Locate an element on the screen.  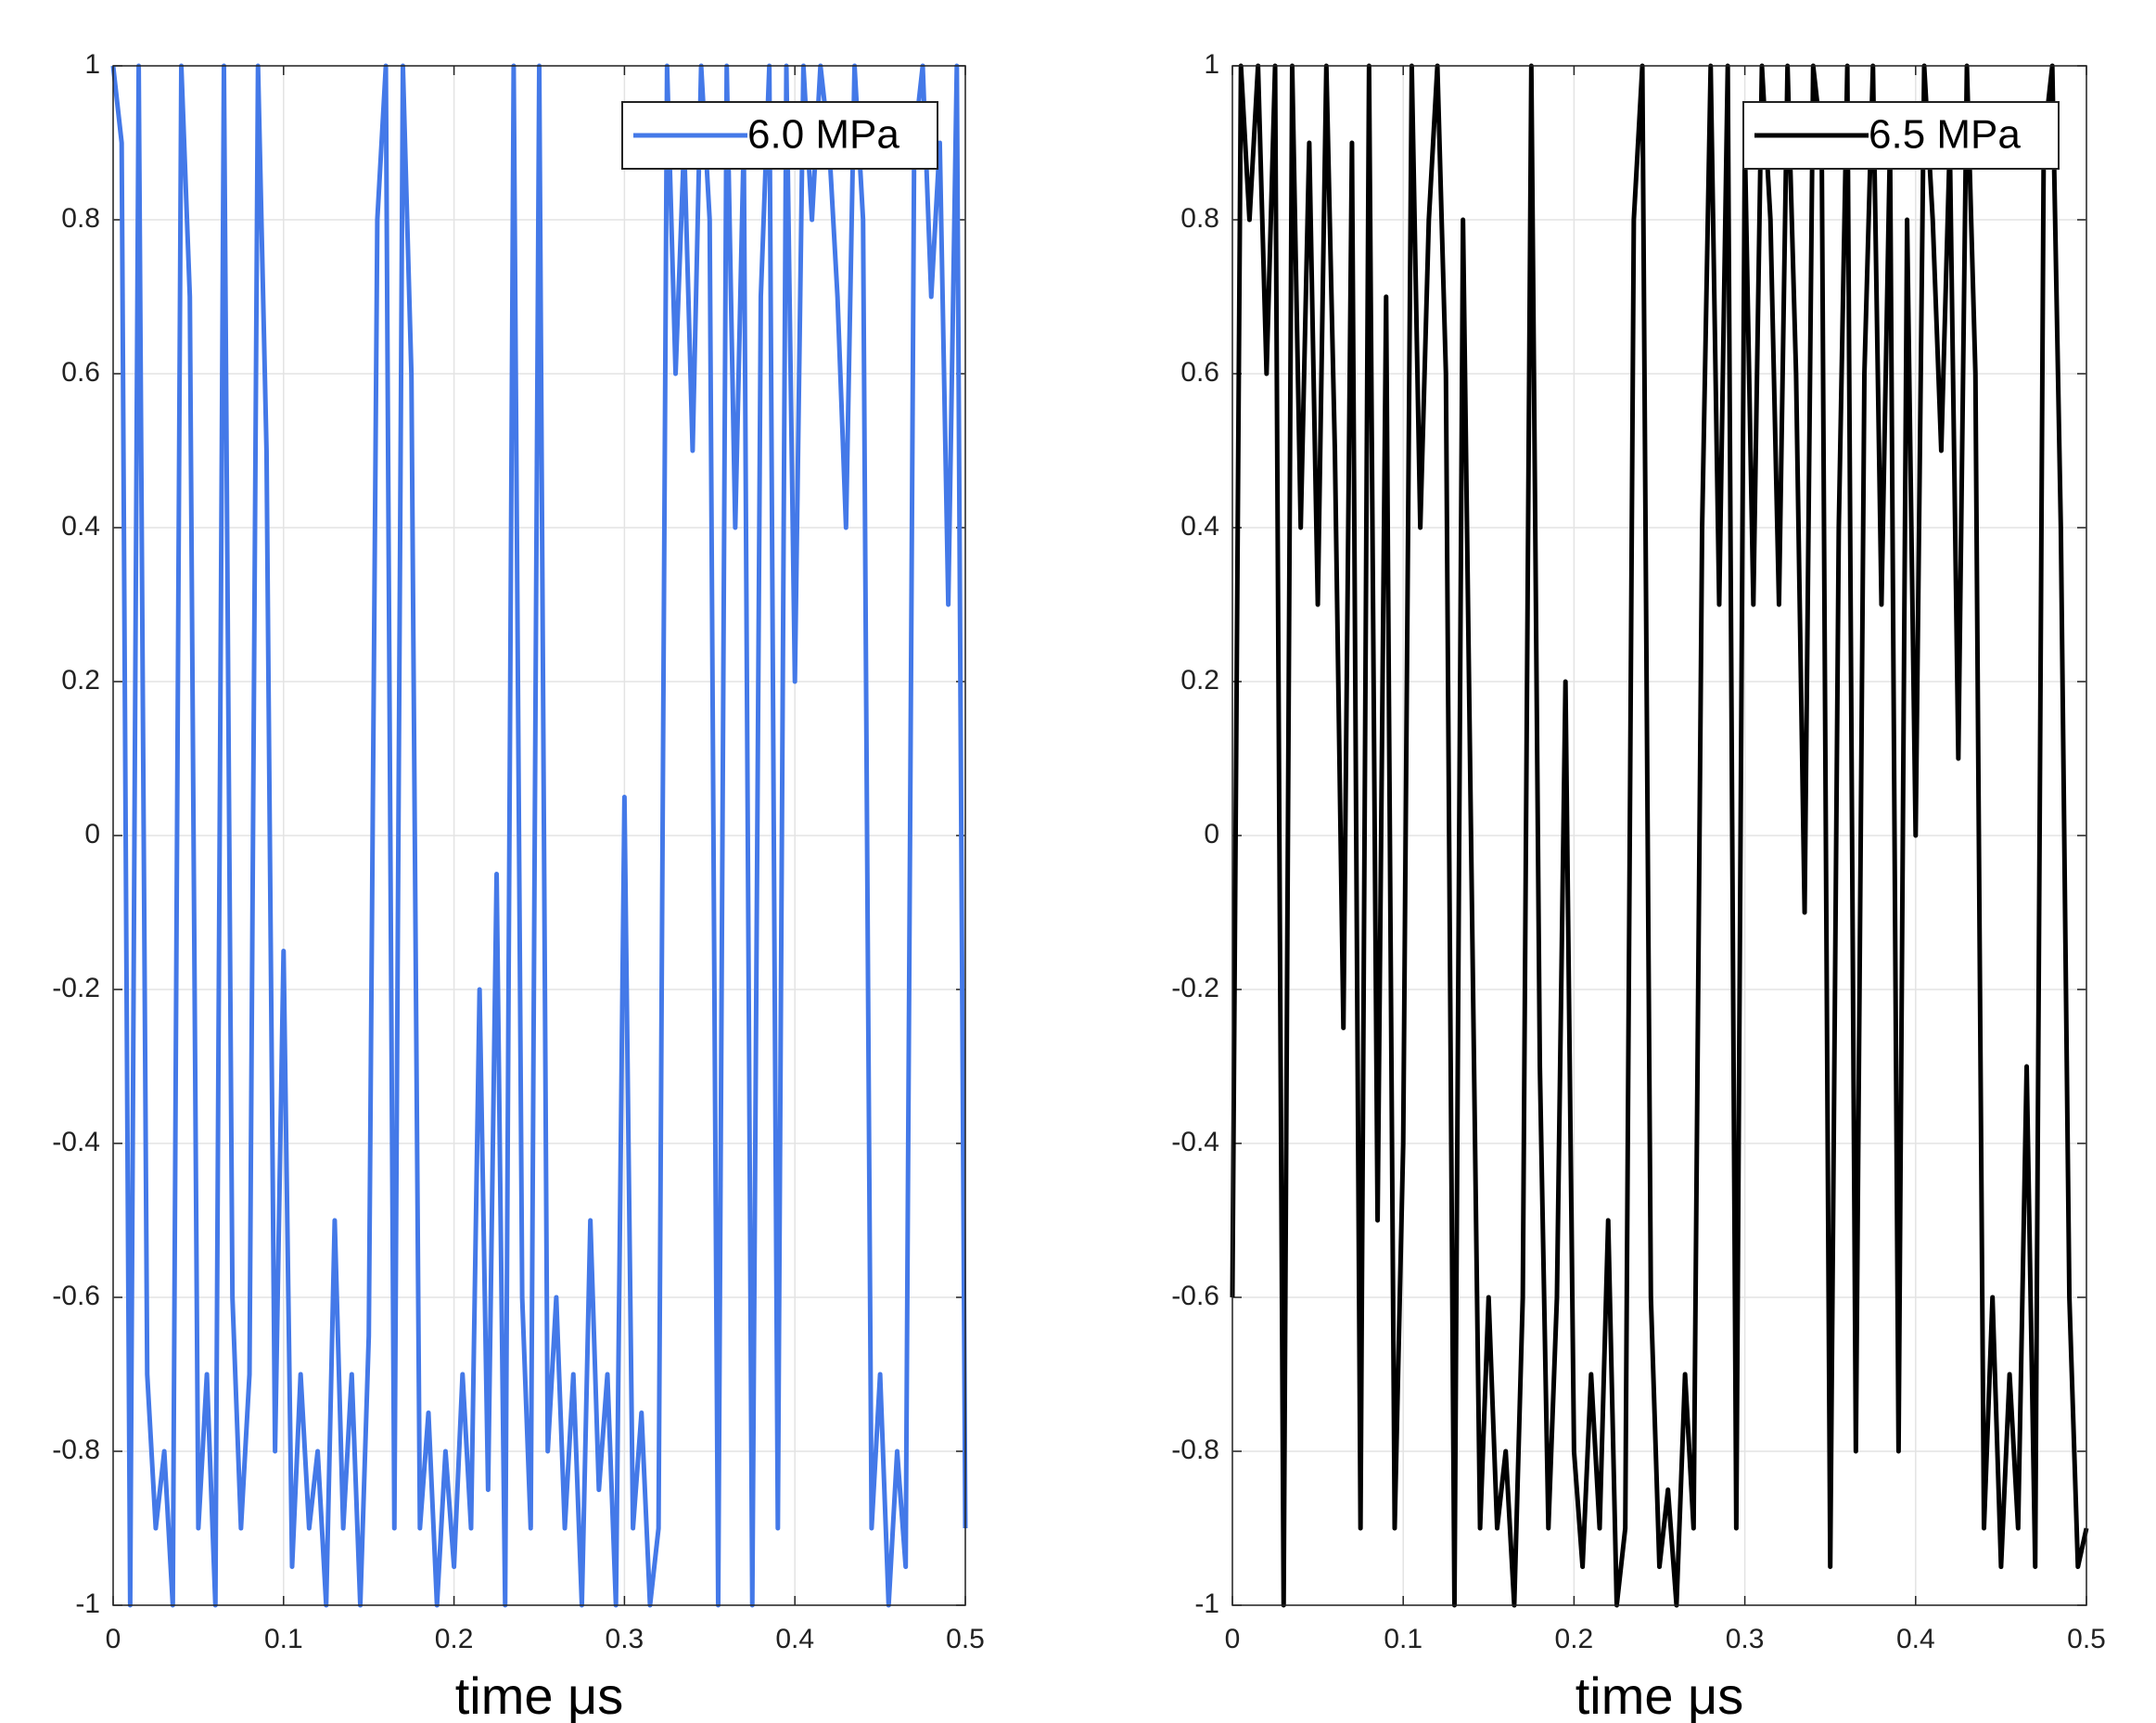
legend-label: 6.0 MPa is located at coordinates (823, 135).